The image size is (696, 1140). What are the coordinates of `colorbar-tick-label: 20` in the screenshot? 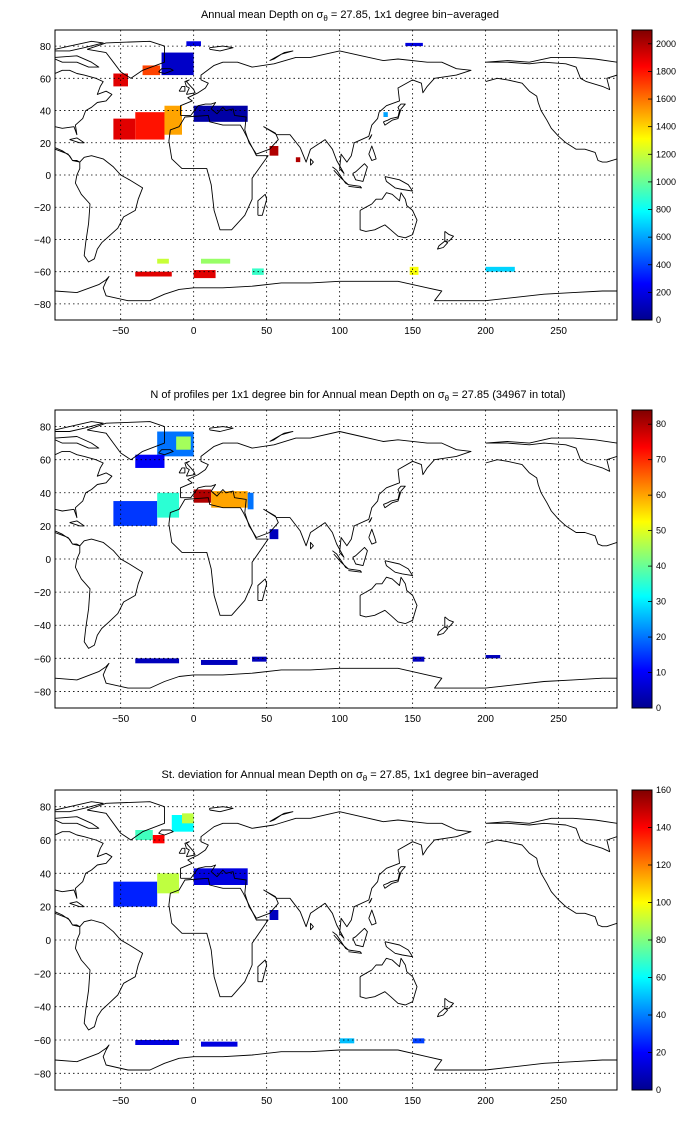 It's located at (661, 1053).